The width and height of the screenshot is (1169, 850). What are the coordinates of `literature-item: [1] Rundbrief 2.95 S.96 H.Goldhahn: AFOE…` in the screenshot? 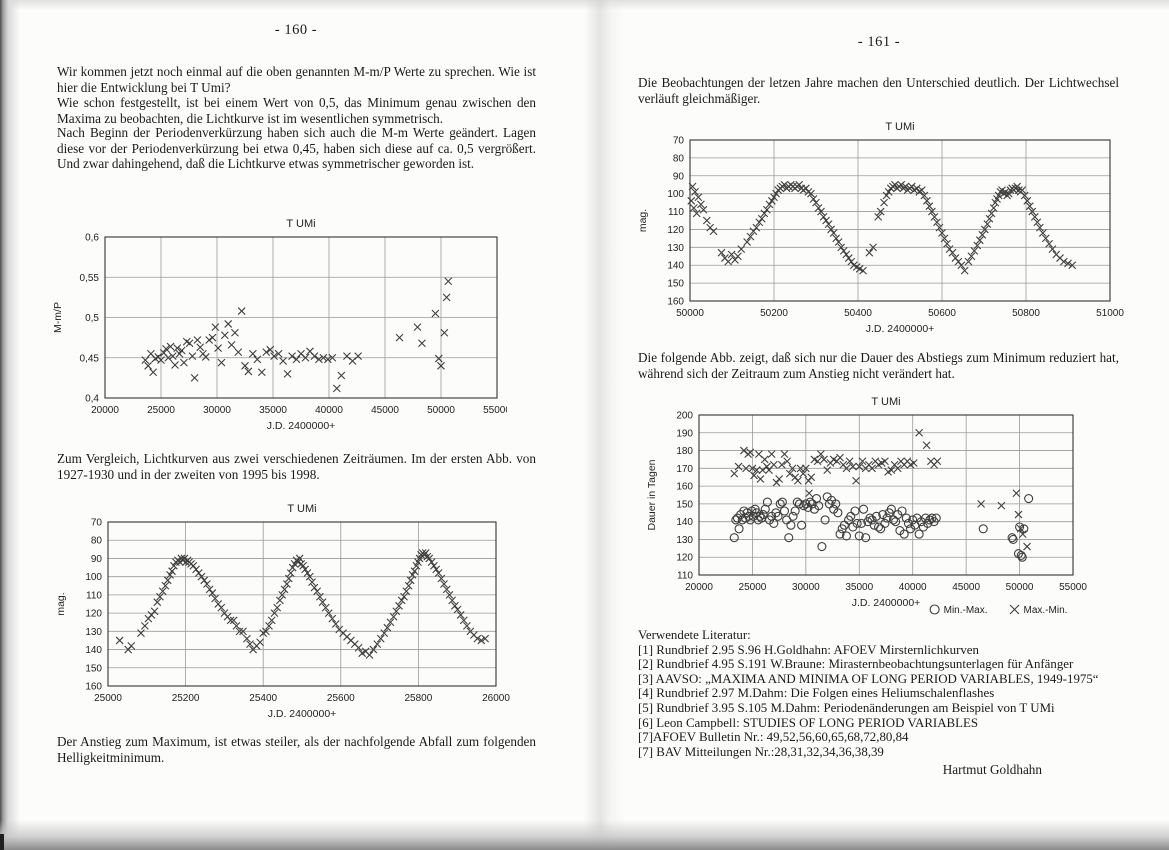 It's located at (808, 649).